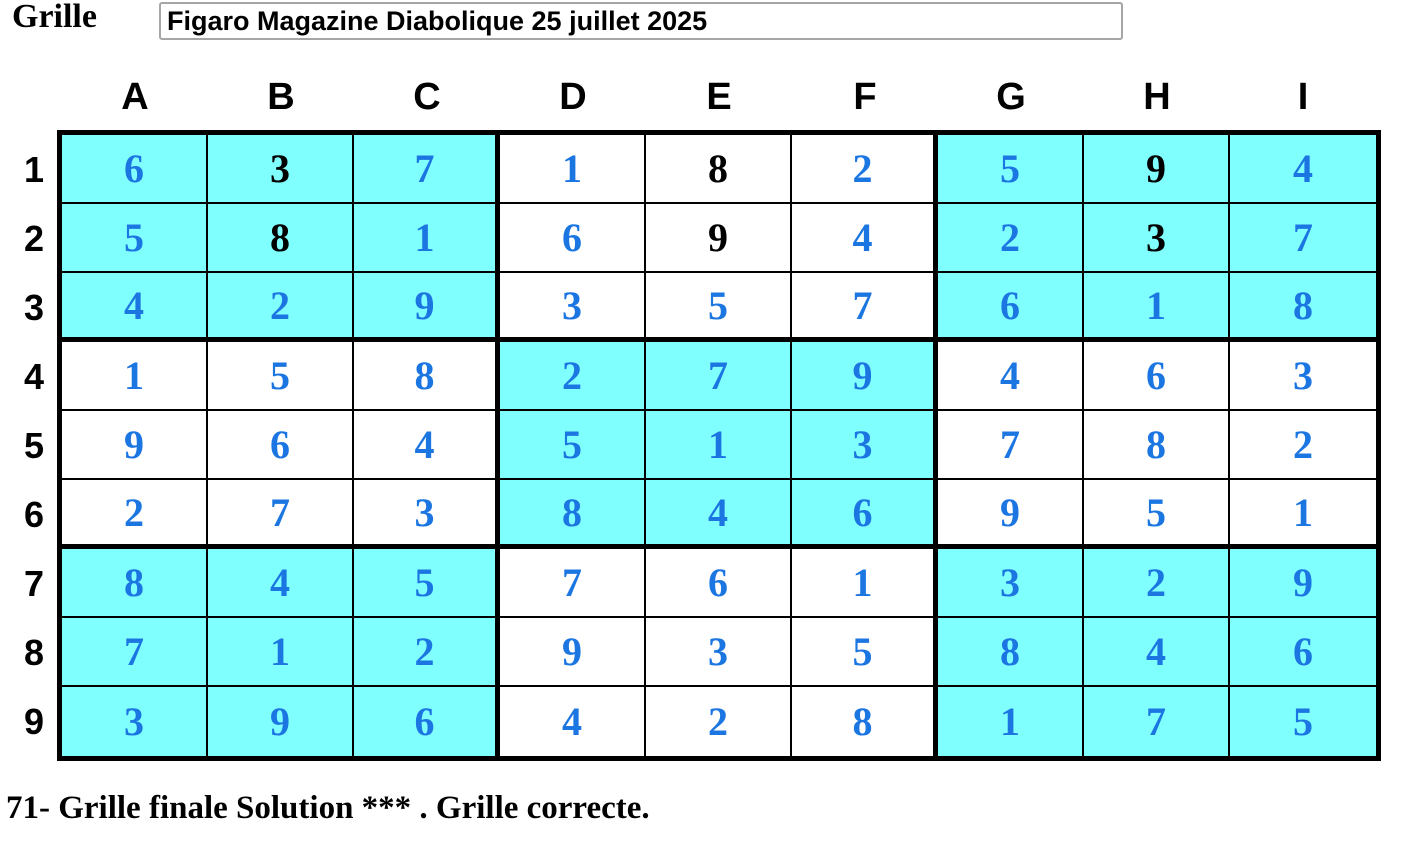 The width and height of the screenshot is (1403, 848). I want to click on row-label-3: 3, so click(33, 307).